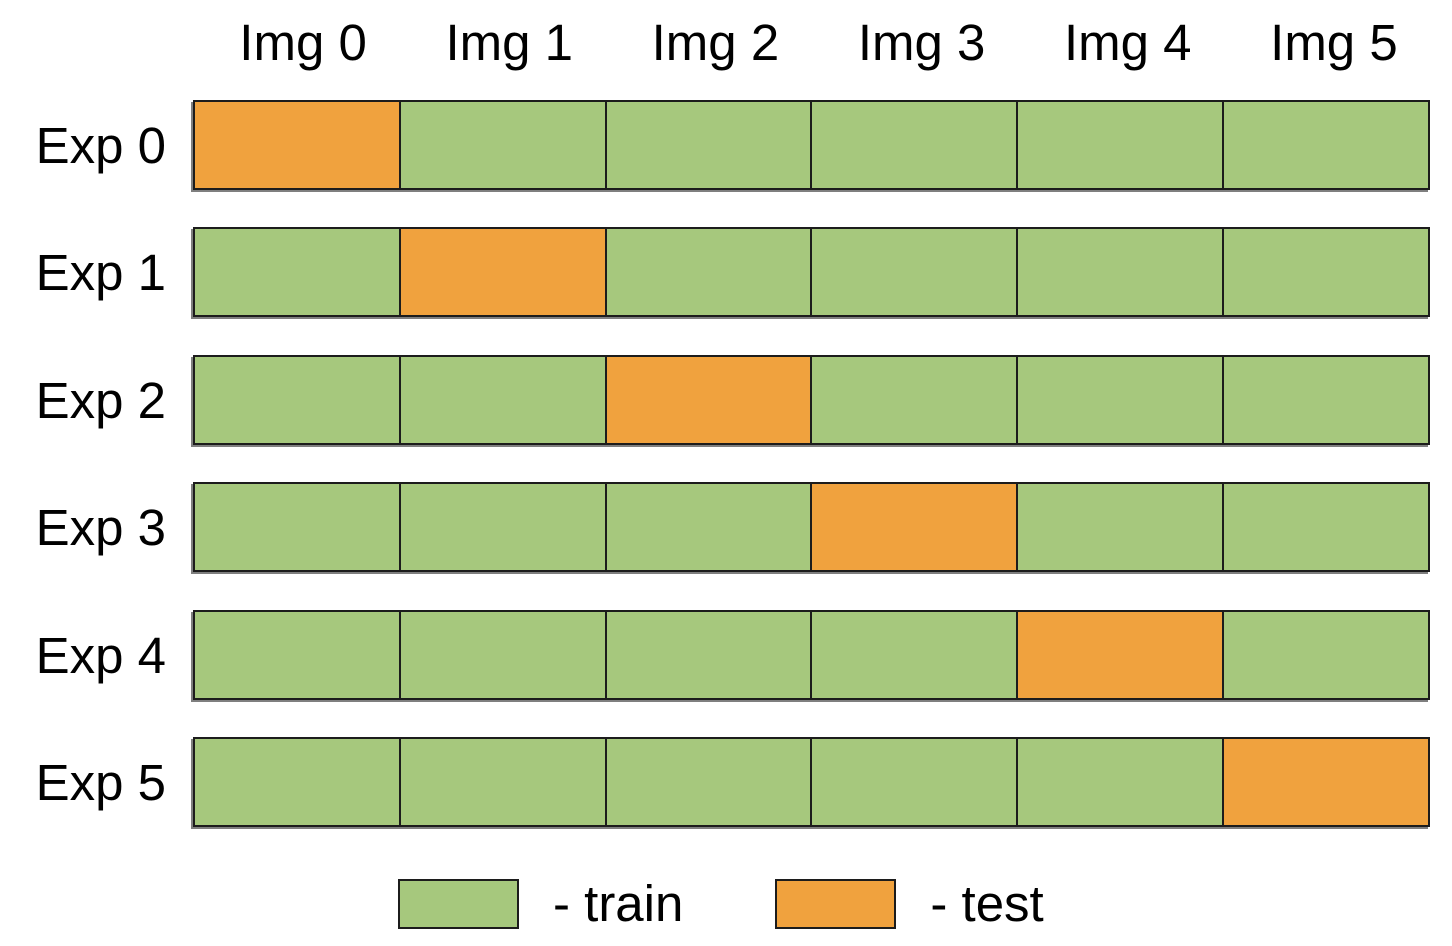 This screenshot has height=946, width=1452. I want to click on cell-exp2-img0-train, so click(298, 400).